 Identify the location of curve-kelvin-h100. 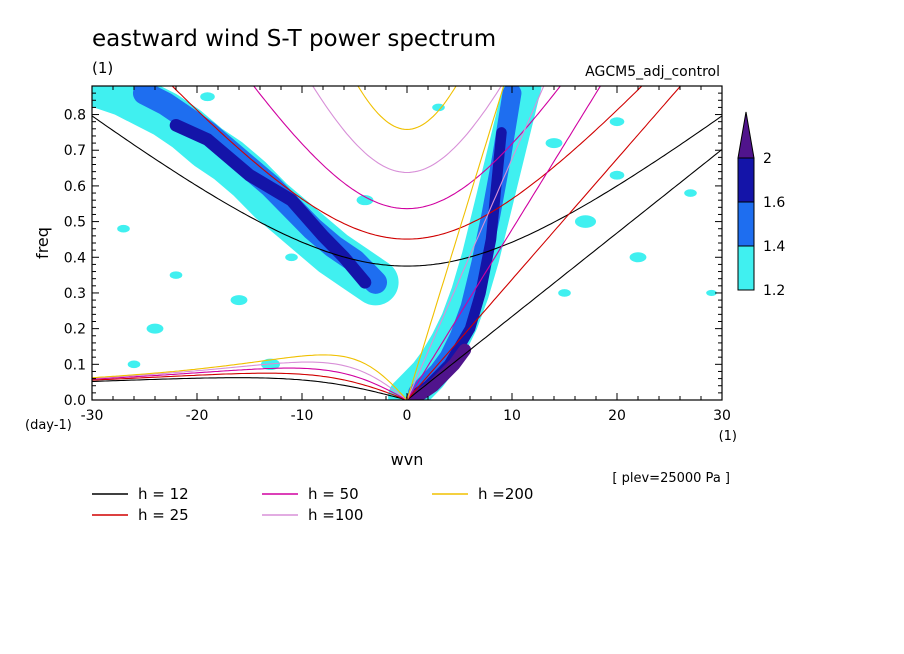
(475, 243).